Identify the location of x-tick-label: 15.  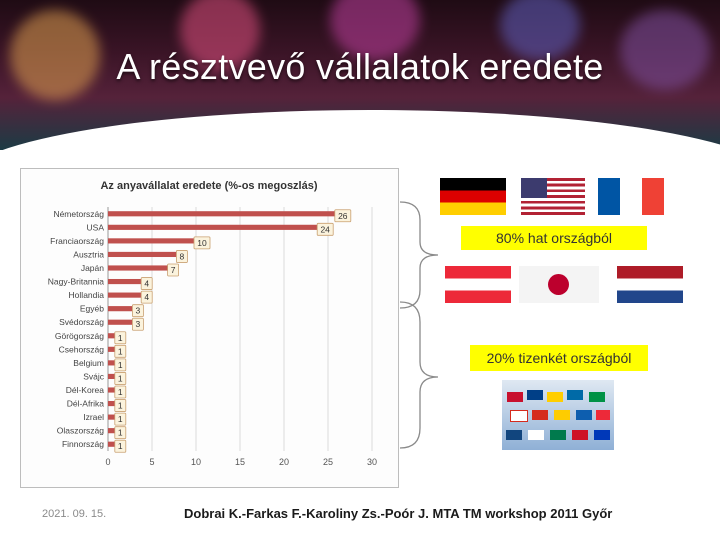
(240, 462).